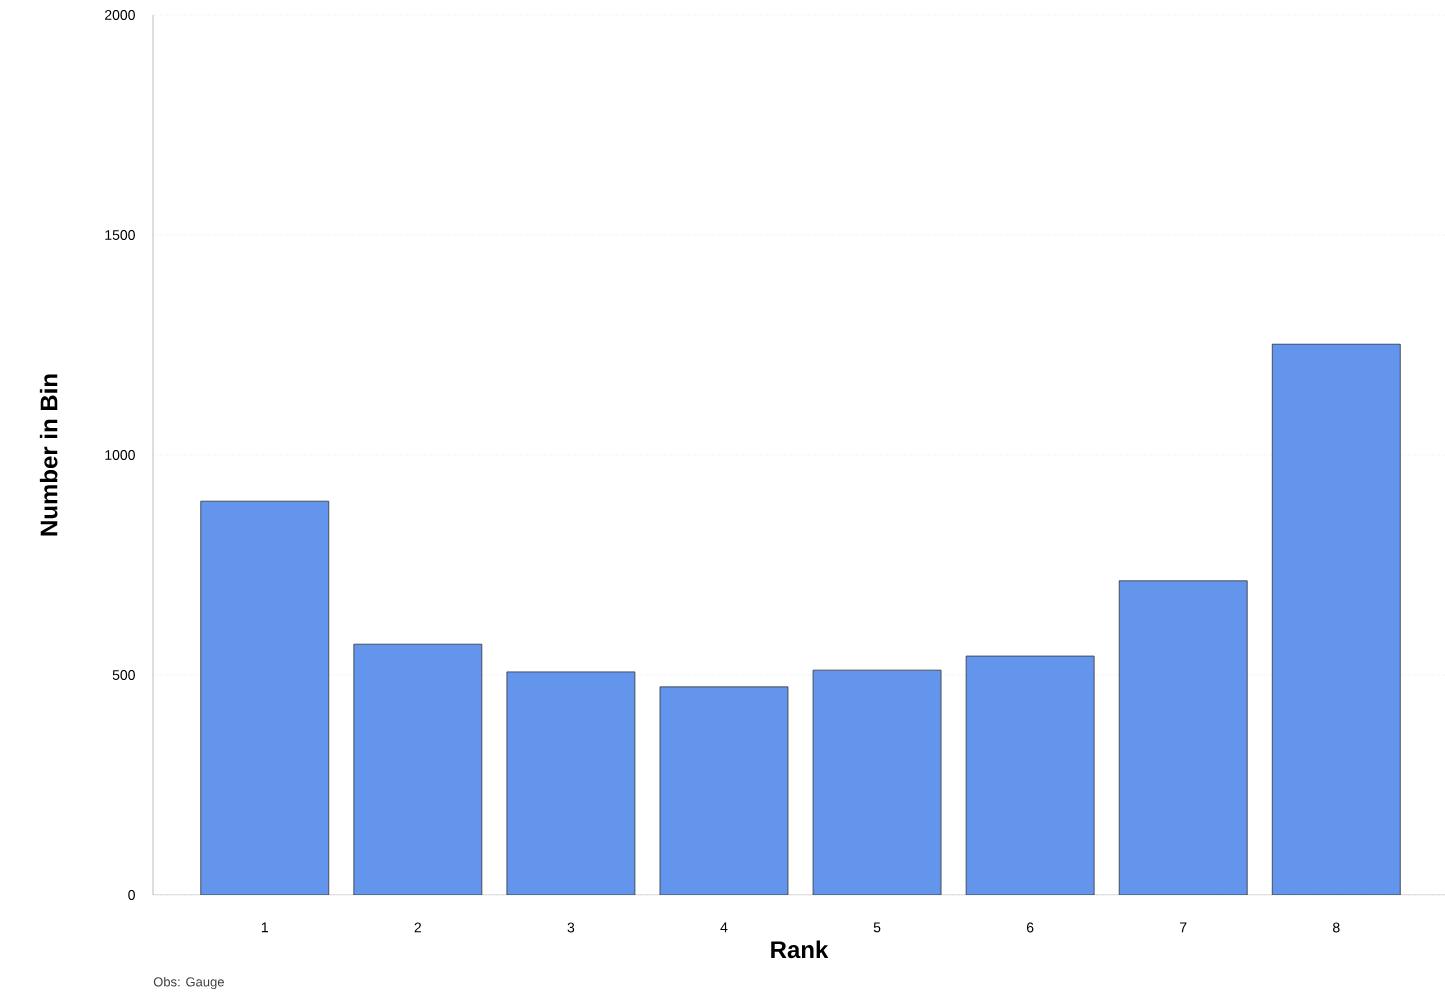 The height and width of the screenshot is (995, 1445). Describe the element at coordinates (1336, 927) in the screenshot. I see `x-tick-label: 8` at that location.